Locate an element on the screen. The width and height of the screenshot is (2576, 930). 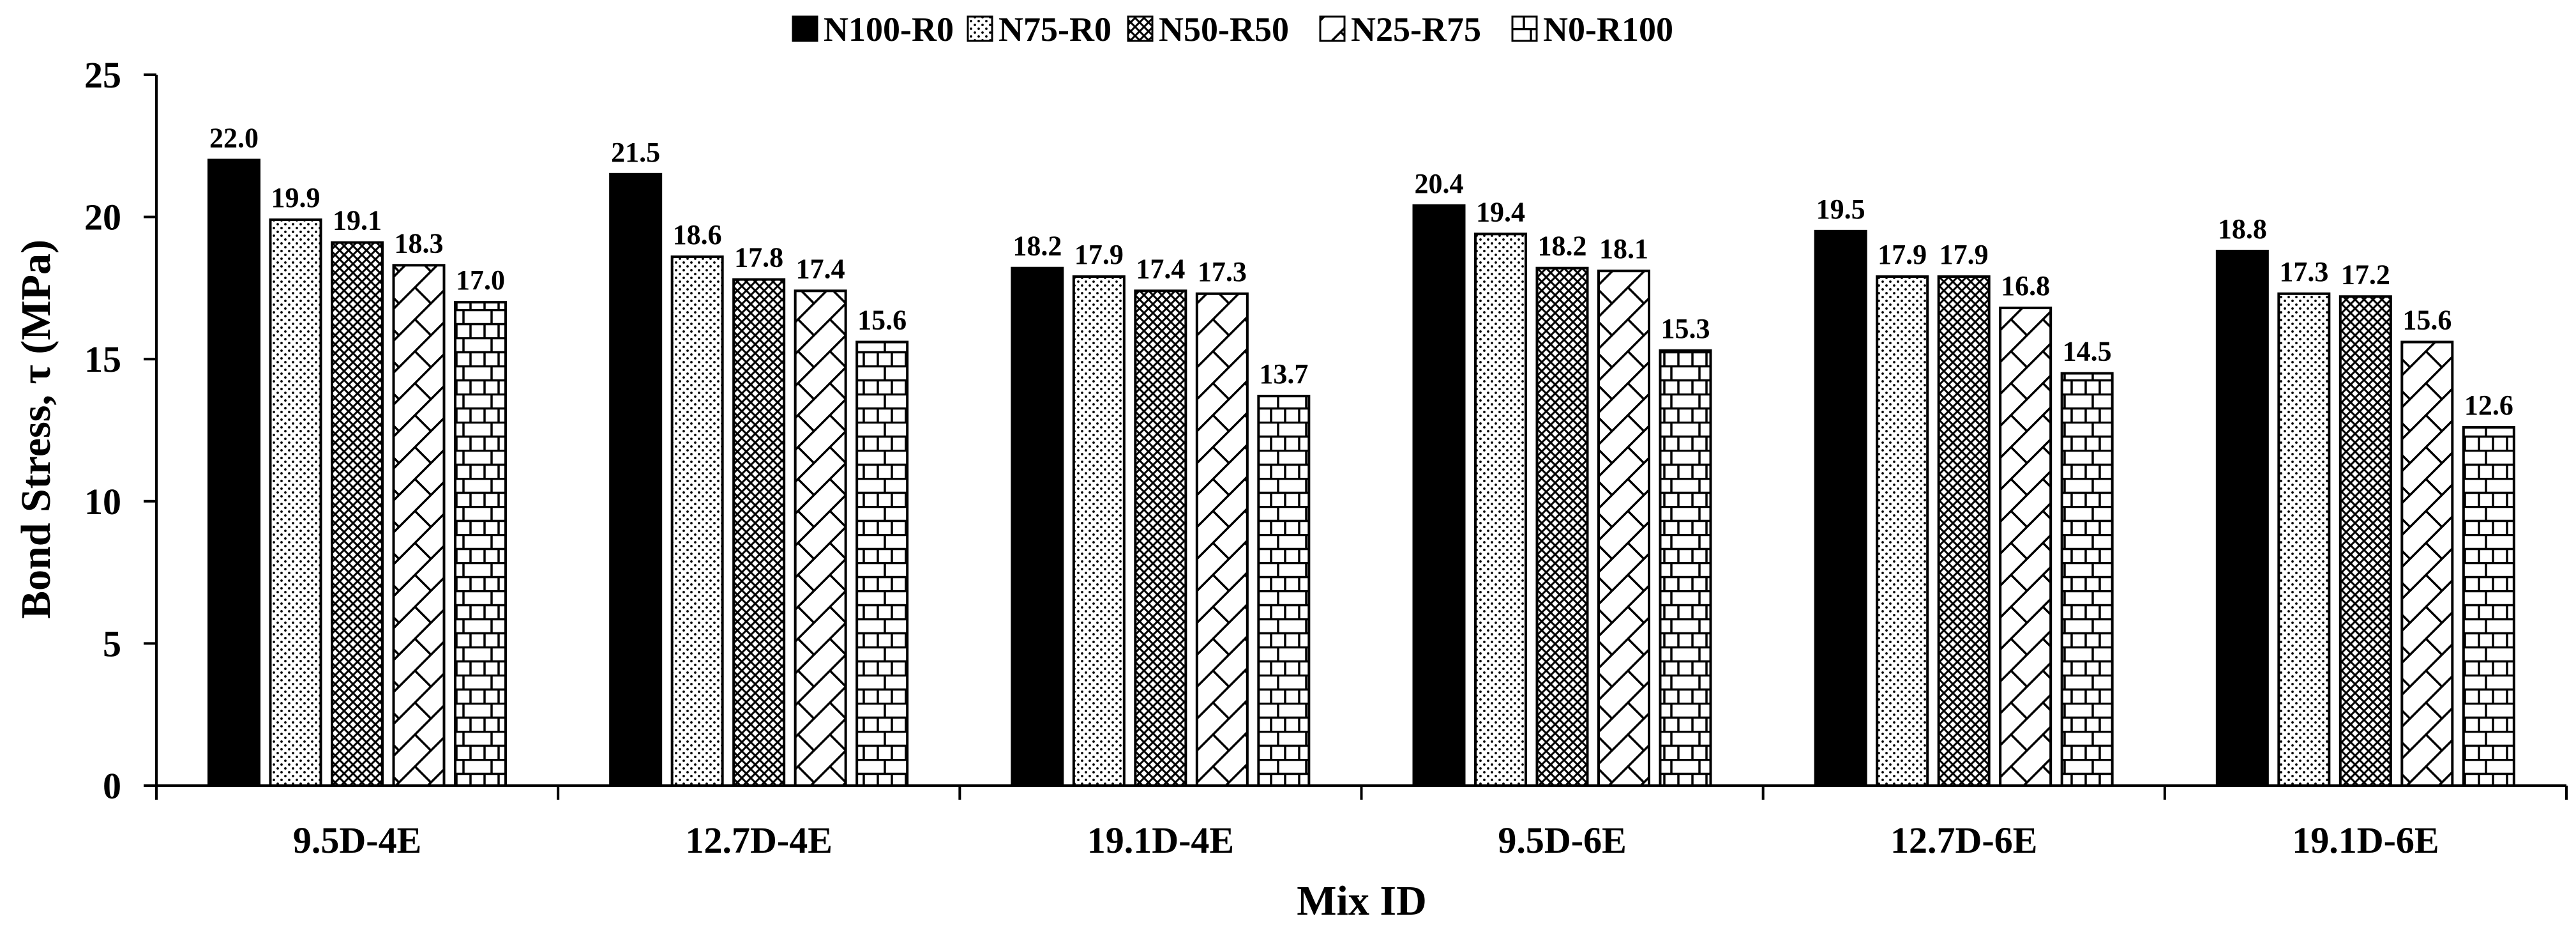
data-label: 18.8 is located at coordinates (2242, 229).